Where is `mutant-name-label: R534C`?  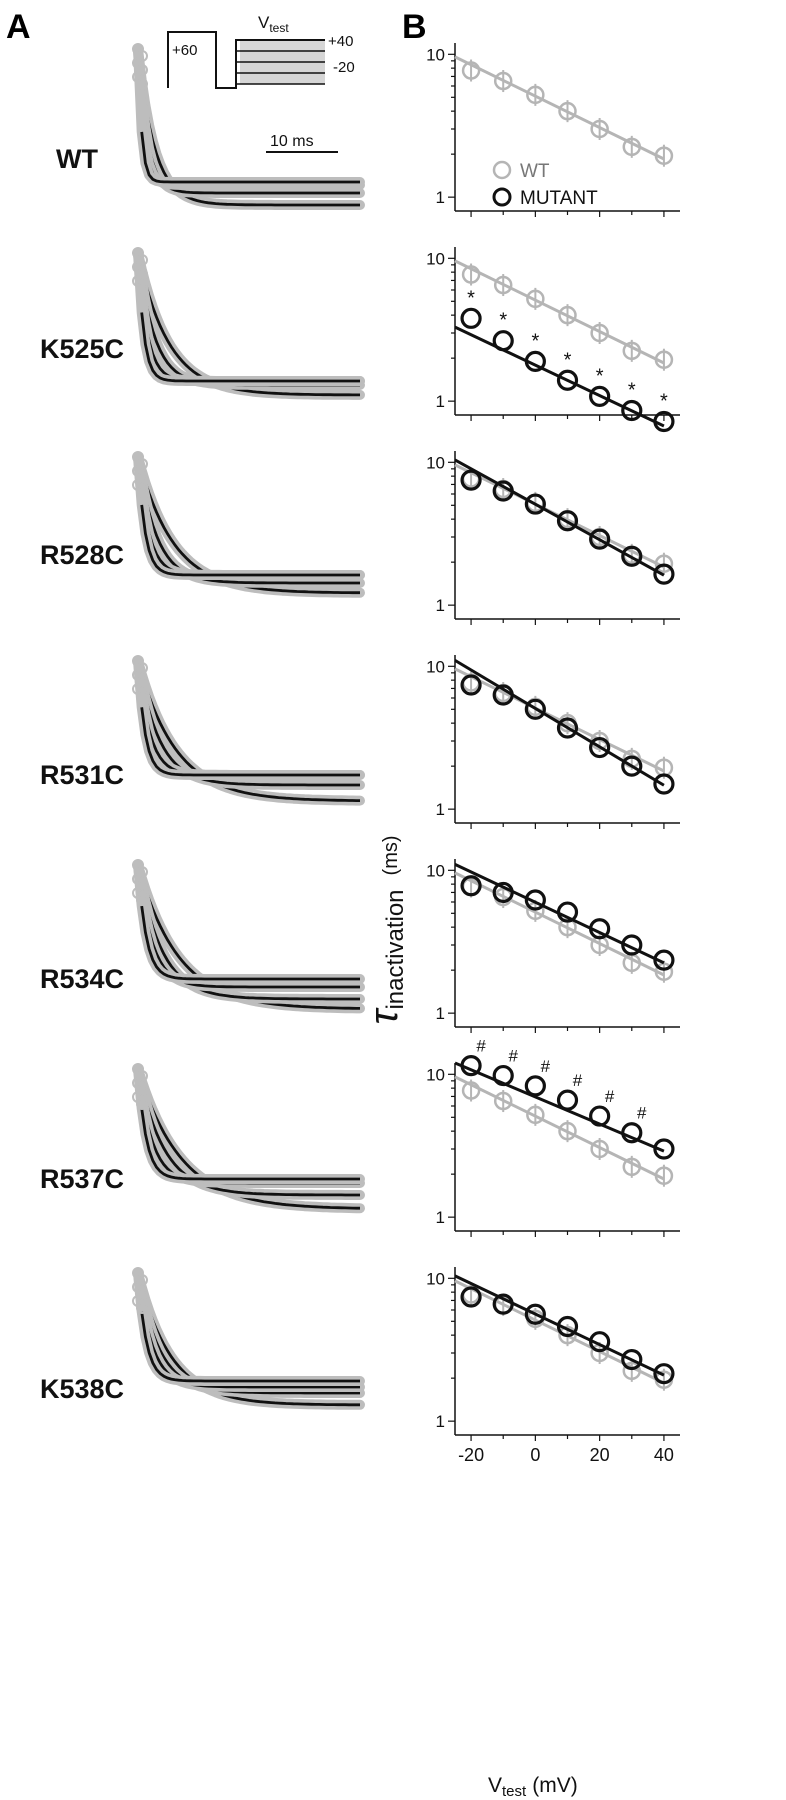
mutant-name-label: R534C is located at coordinates (82, 979).